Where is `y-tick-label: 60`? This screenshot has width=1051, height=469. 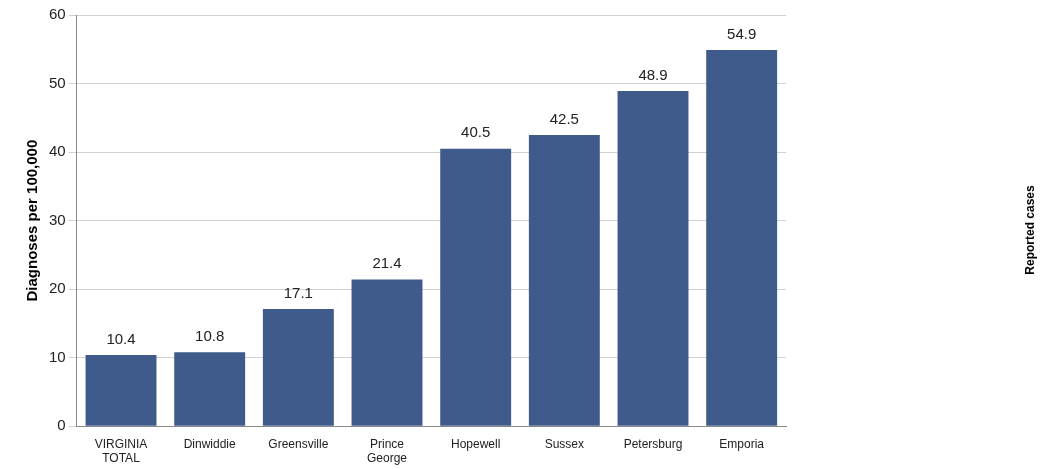 y-tick-label: 60 is located at coordinates (57, 14).